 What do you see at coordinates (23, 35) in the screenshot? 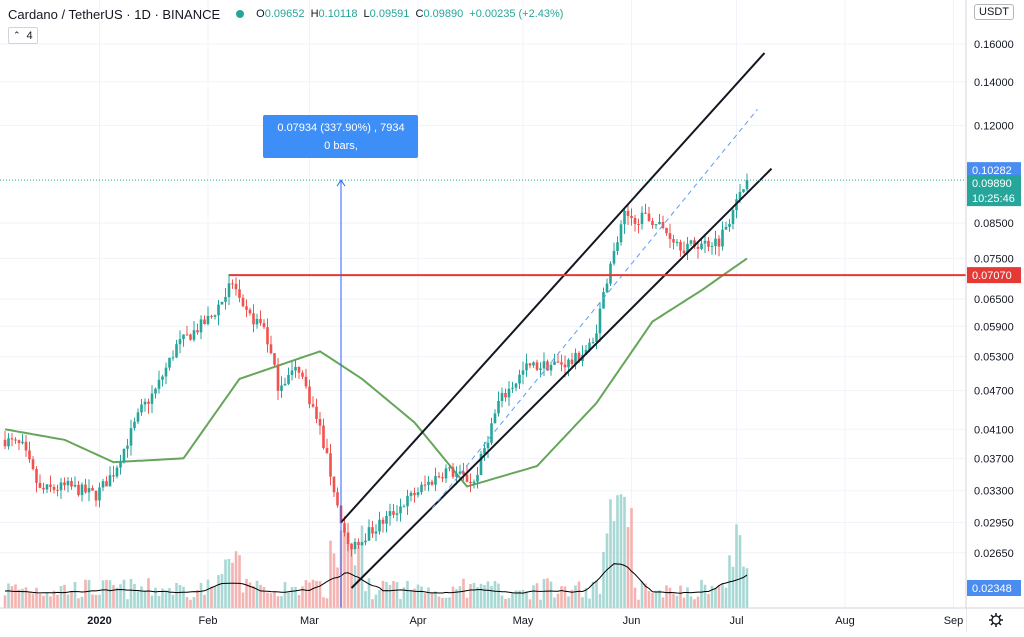
I see `indicators-toggle: ⌃ 4` at bounding box center [23, 35].